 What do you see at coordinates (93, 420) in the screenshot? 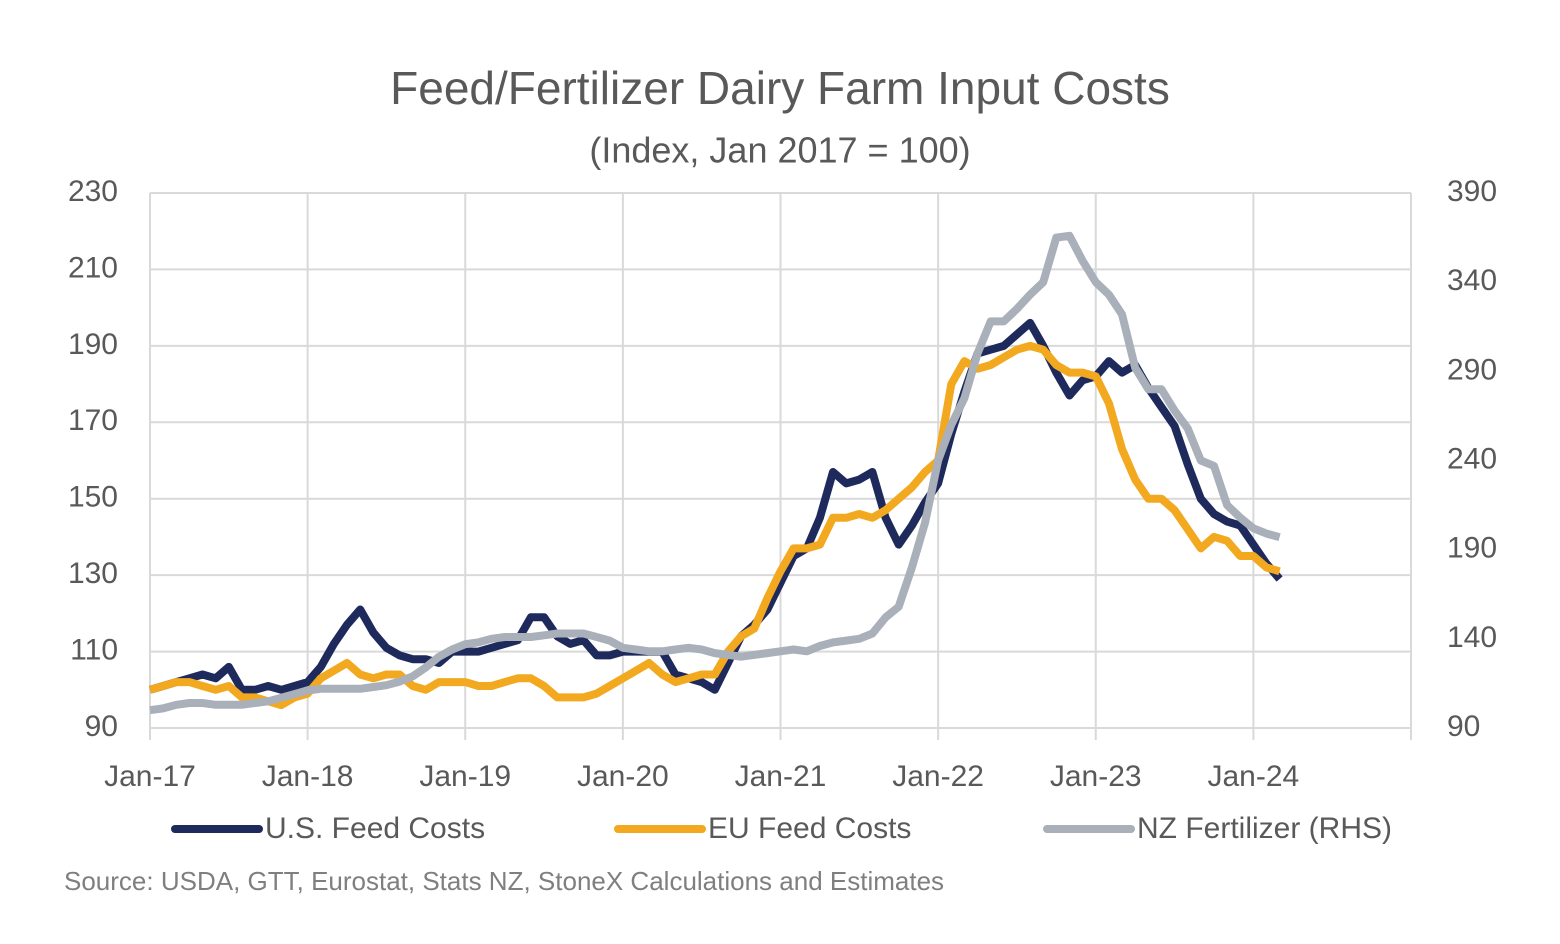
I see `y-tick-label: 170` at bounding box center [93, 420].